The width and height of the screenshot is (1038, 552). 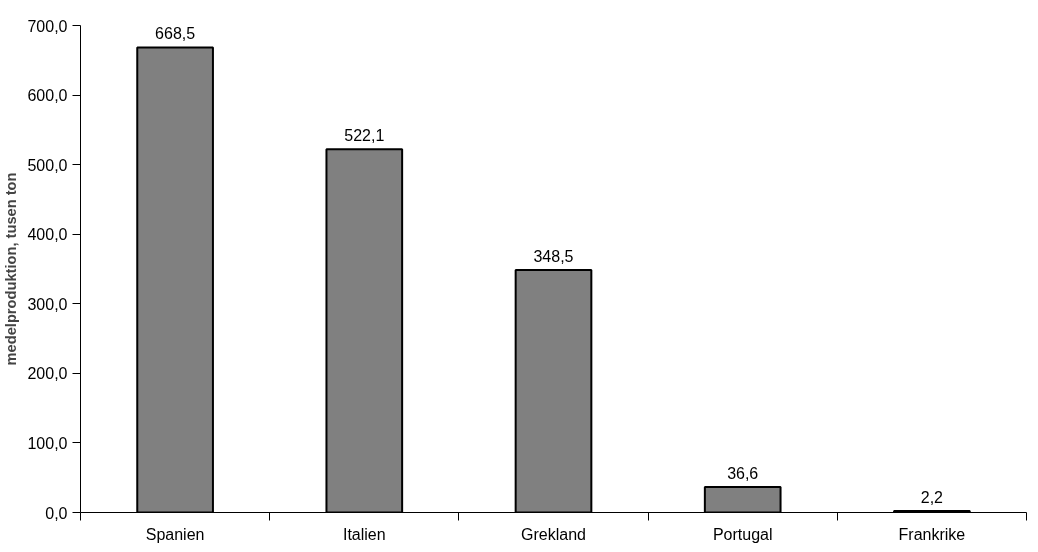 I want to click on y-tick-label: 100,0, so click(x=47, y=443).